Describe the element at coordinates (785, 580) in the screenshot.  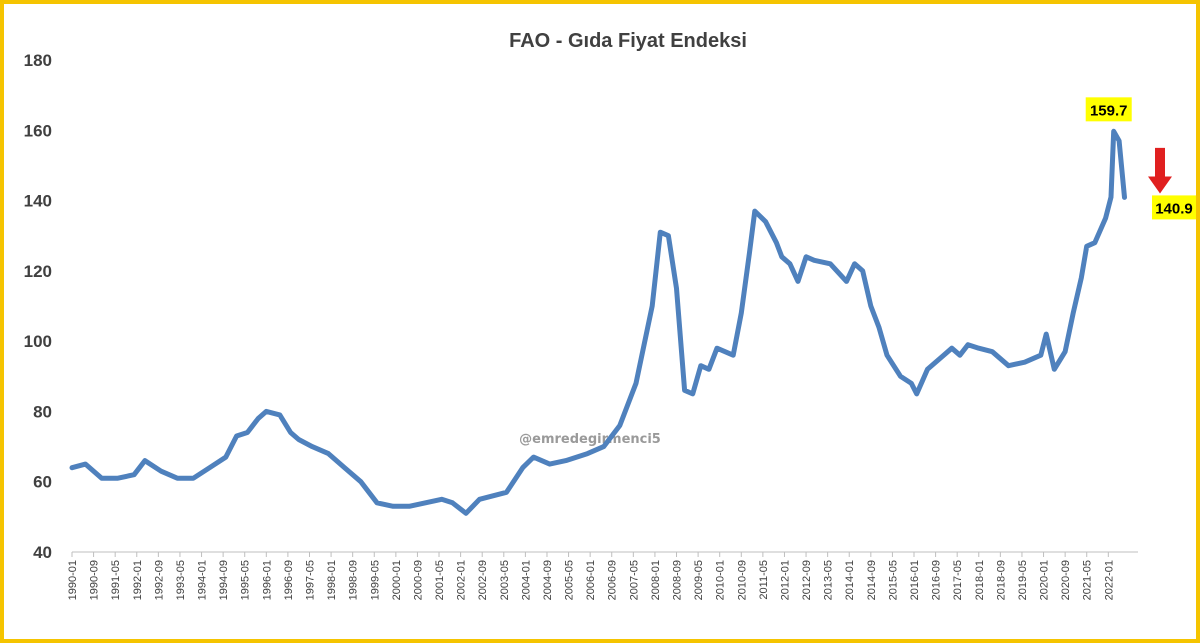
I see `x-tick-label: 2012-01` at that location.